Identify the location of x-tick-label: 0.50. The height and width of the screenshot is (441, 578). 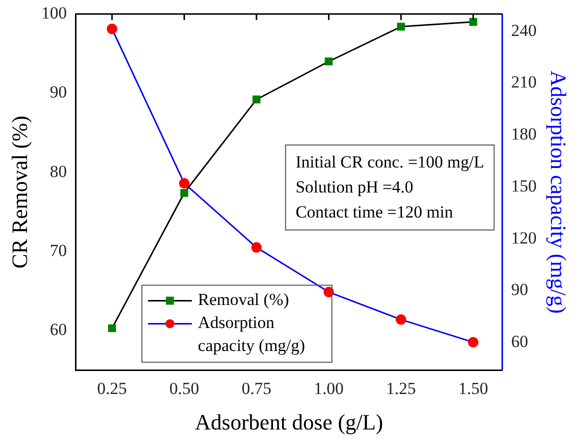
(184, 388).